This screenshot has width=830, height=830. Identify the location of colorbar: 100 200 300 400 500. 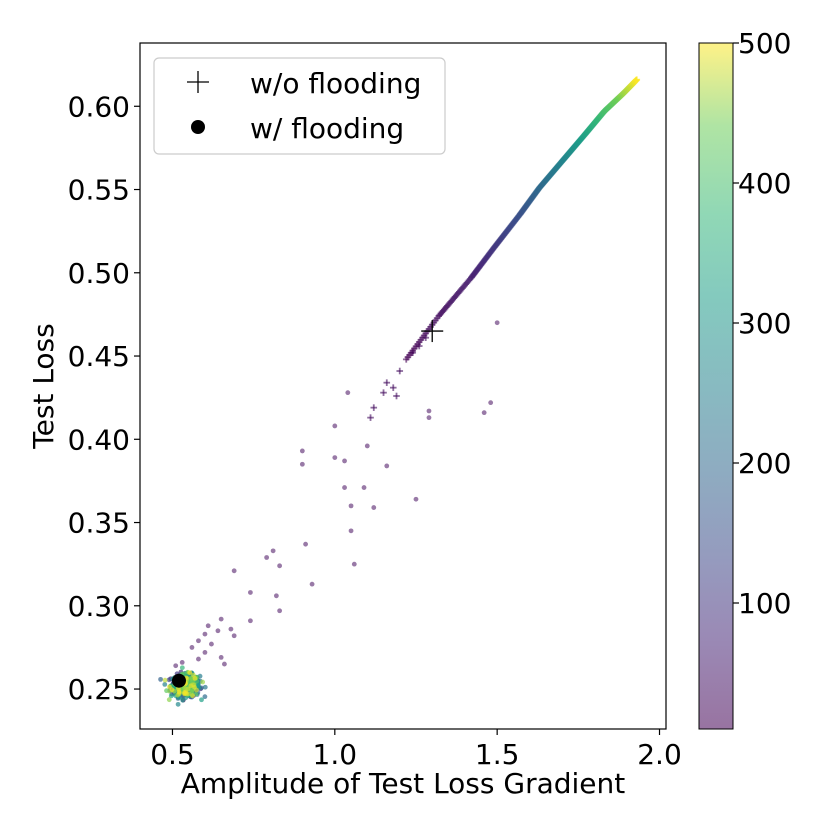
(744, 378).